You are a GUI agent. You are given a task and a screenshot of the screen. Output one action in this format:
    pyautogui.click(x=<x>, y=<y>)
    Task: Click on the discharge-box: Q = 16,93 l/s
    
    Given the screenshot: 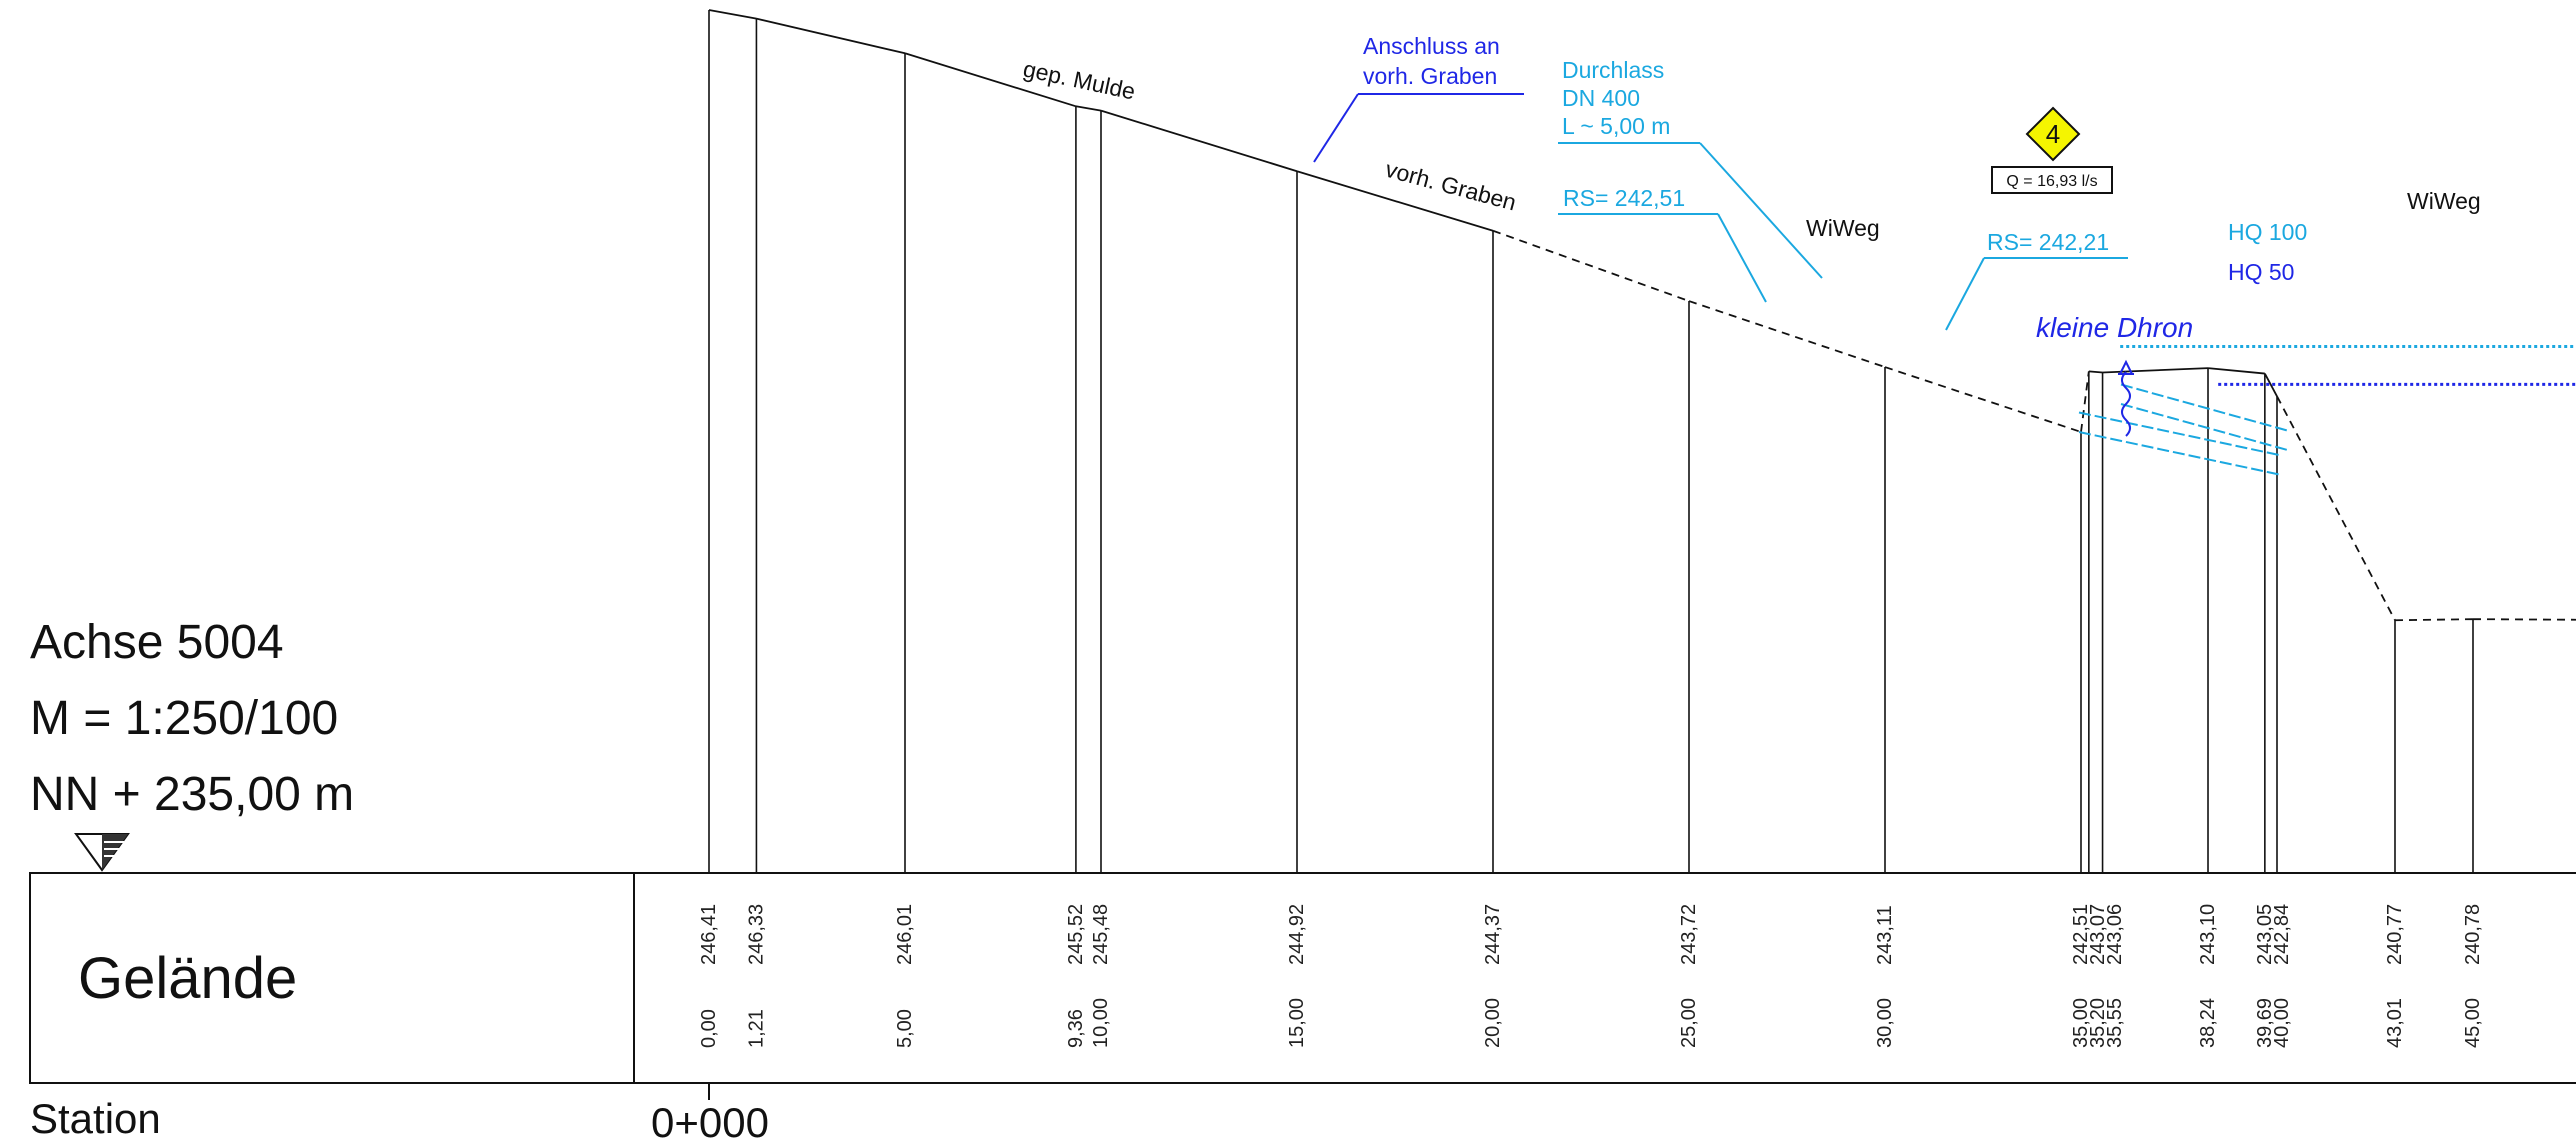 What is the action you would take?
    pyautogui.click(x=2052, y=180)
    